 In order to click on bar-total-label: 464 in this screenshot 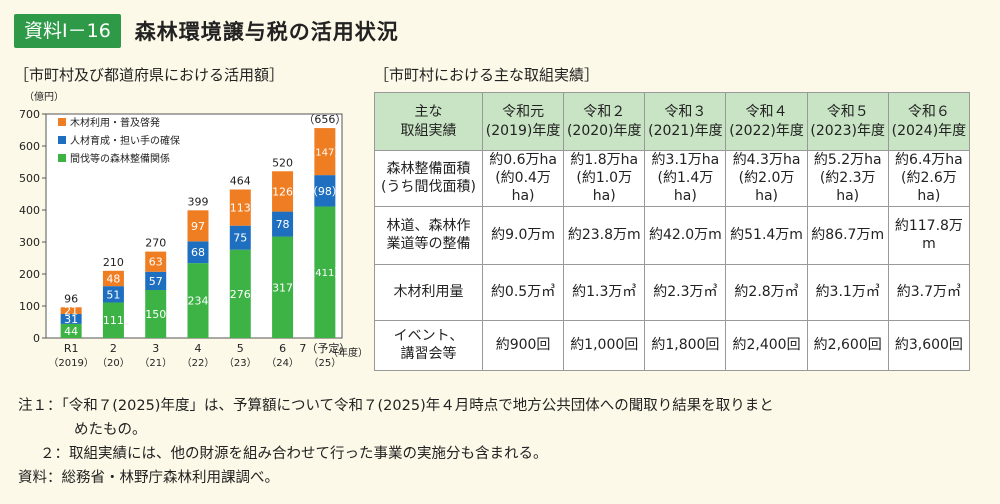, I will do `click(240, 181)`.